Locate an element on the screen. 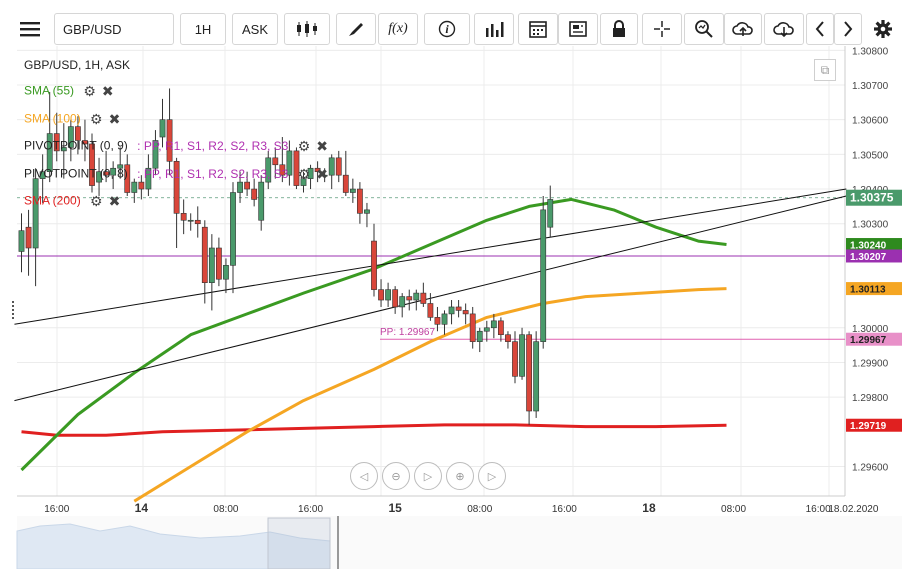 The image size is (905, 574). download-button is located at coordinates (784, 29).